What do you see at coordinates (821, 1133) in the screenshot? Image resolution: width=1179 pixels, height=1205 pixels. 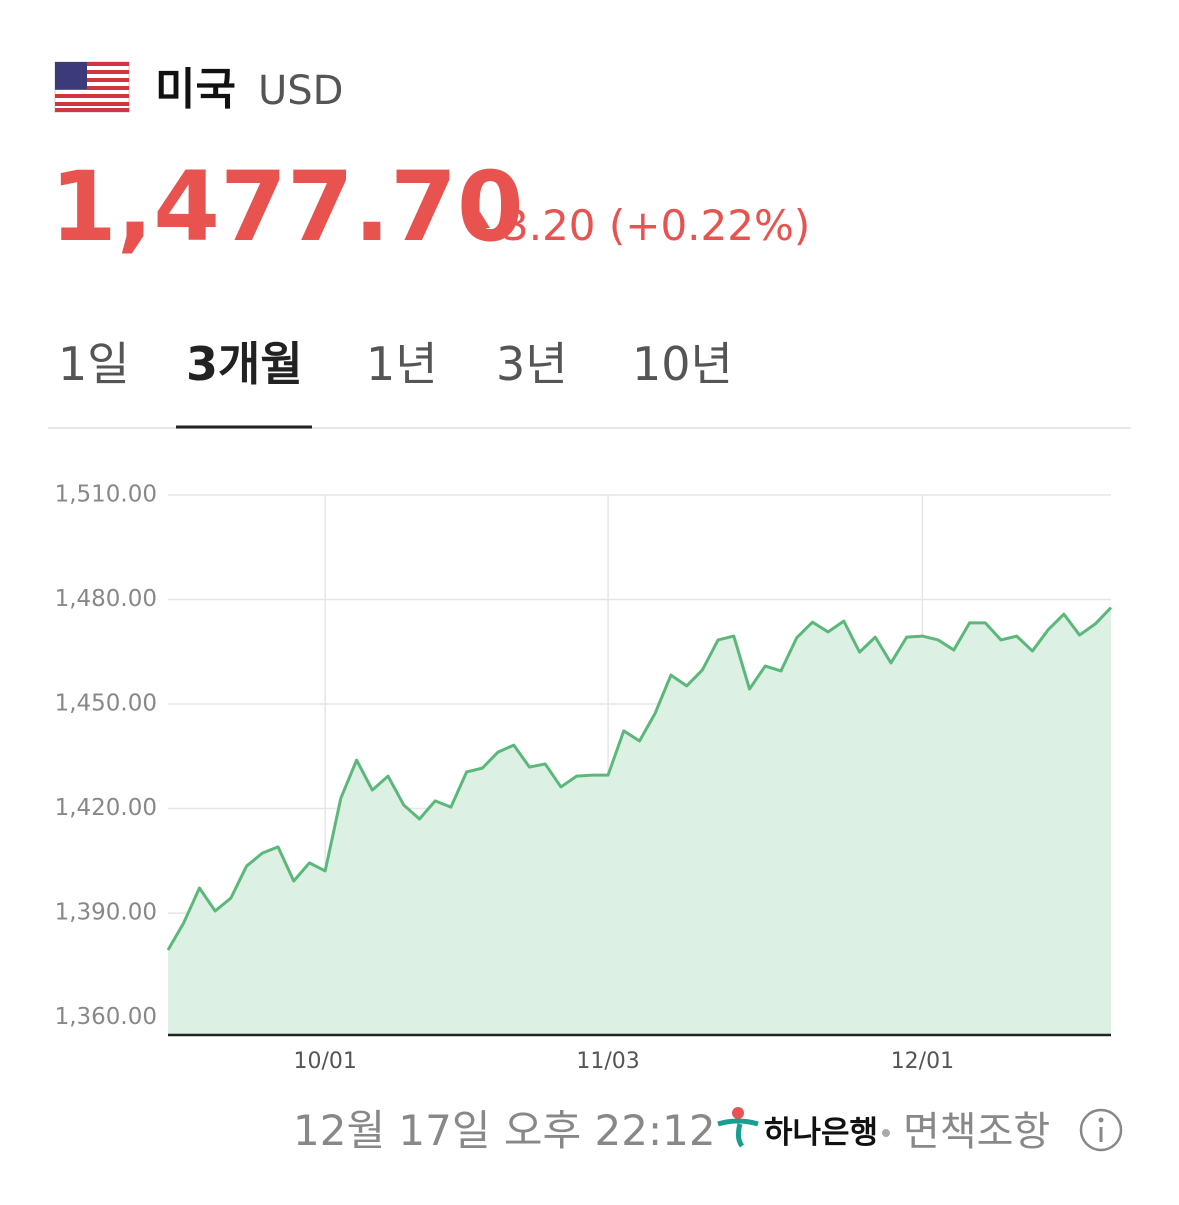 I see `bank-name: 하나은행` at bounding box center [821, 1133].